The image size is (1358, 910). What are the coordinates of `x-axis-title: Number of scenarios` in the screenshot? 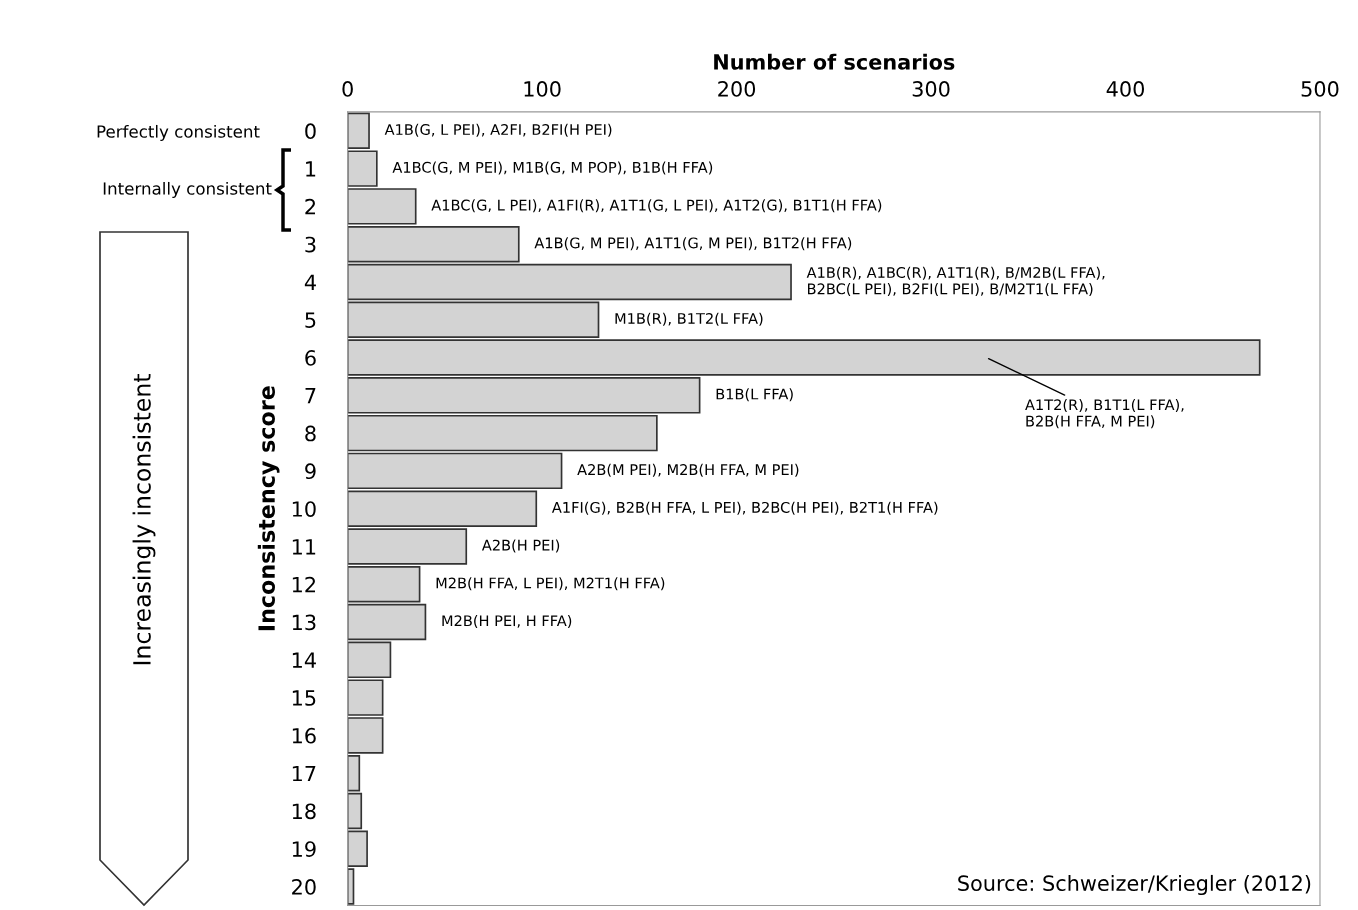 It's located at (834, 61).